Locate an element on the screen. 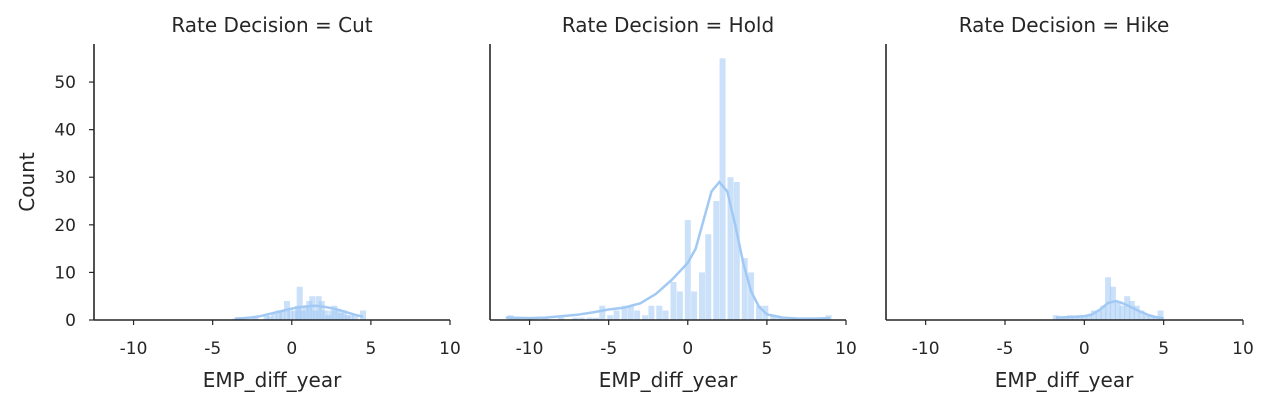 This screenshot has height=406, width=1271. y-tick-label: 30 is located at coordinates (65, 178).